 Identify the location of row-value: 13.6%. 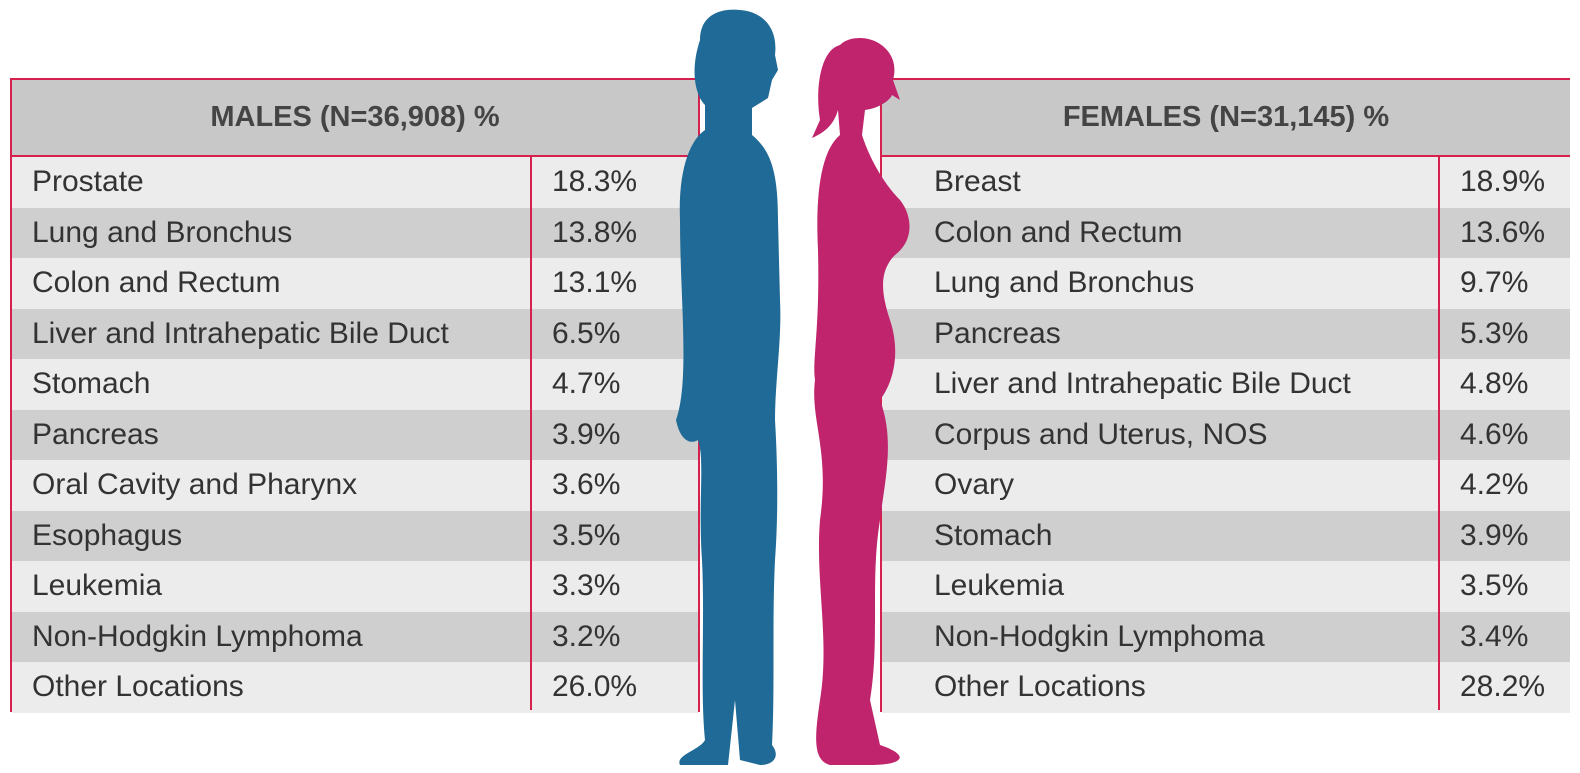
(1503, 232).